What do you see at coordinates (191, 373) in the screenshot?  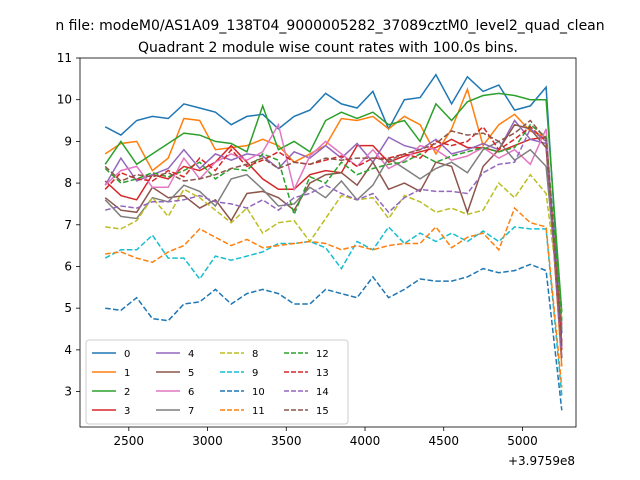 I see `legend-label-5: 5` at bounding box center [191, 373].